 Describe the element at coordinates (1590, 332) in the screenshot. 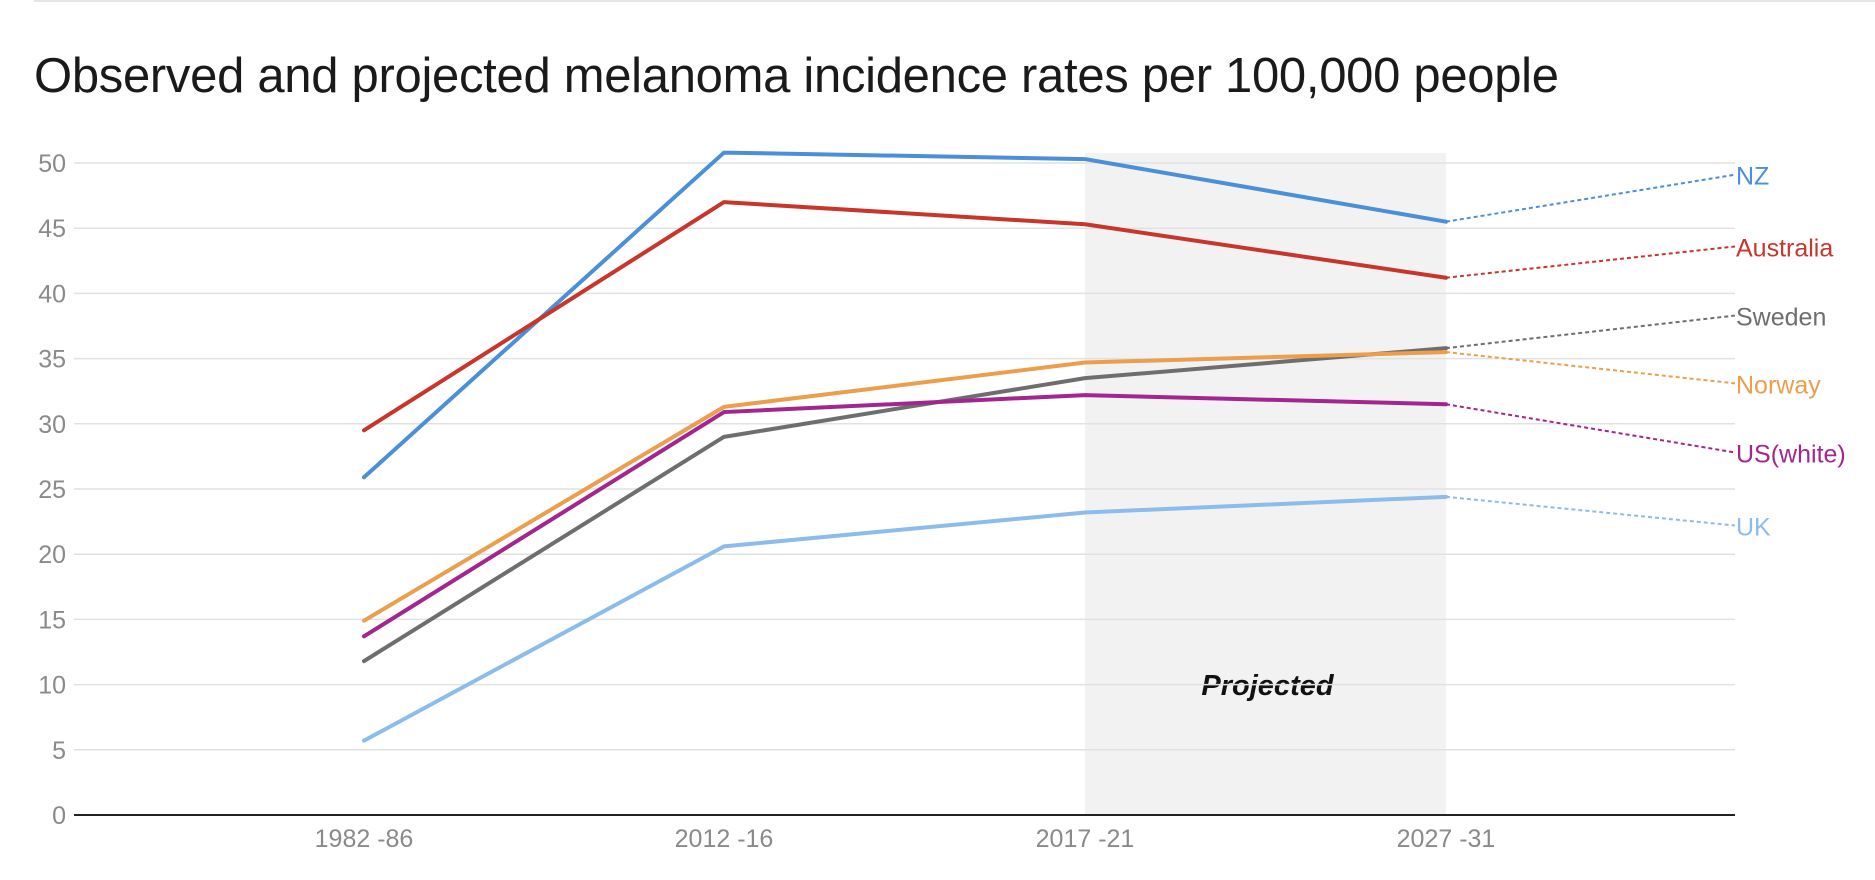

I see `series-projection-sweden` at that location.